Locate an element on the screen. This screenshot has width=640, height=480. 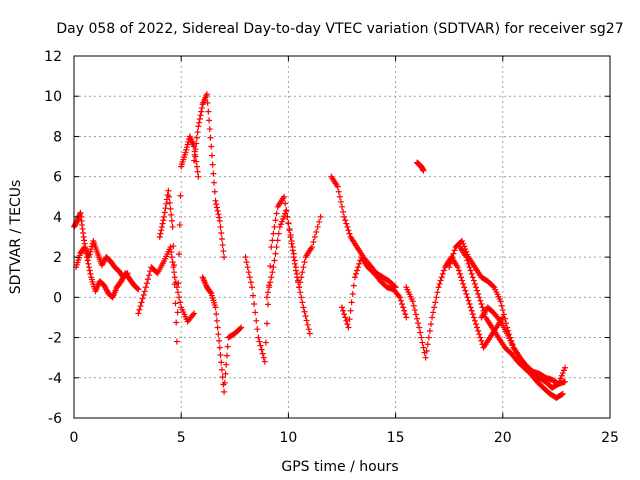
y-axis-label: SDTVAR / TECUs is located at coordinates (16, 237).